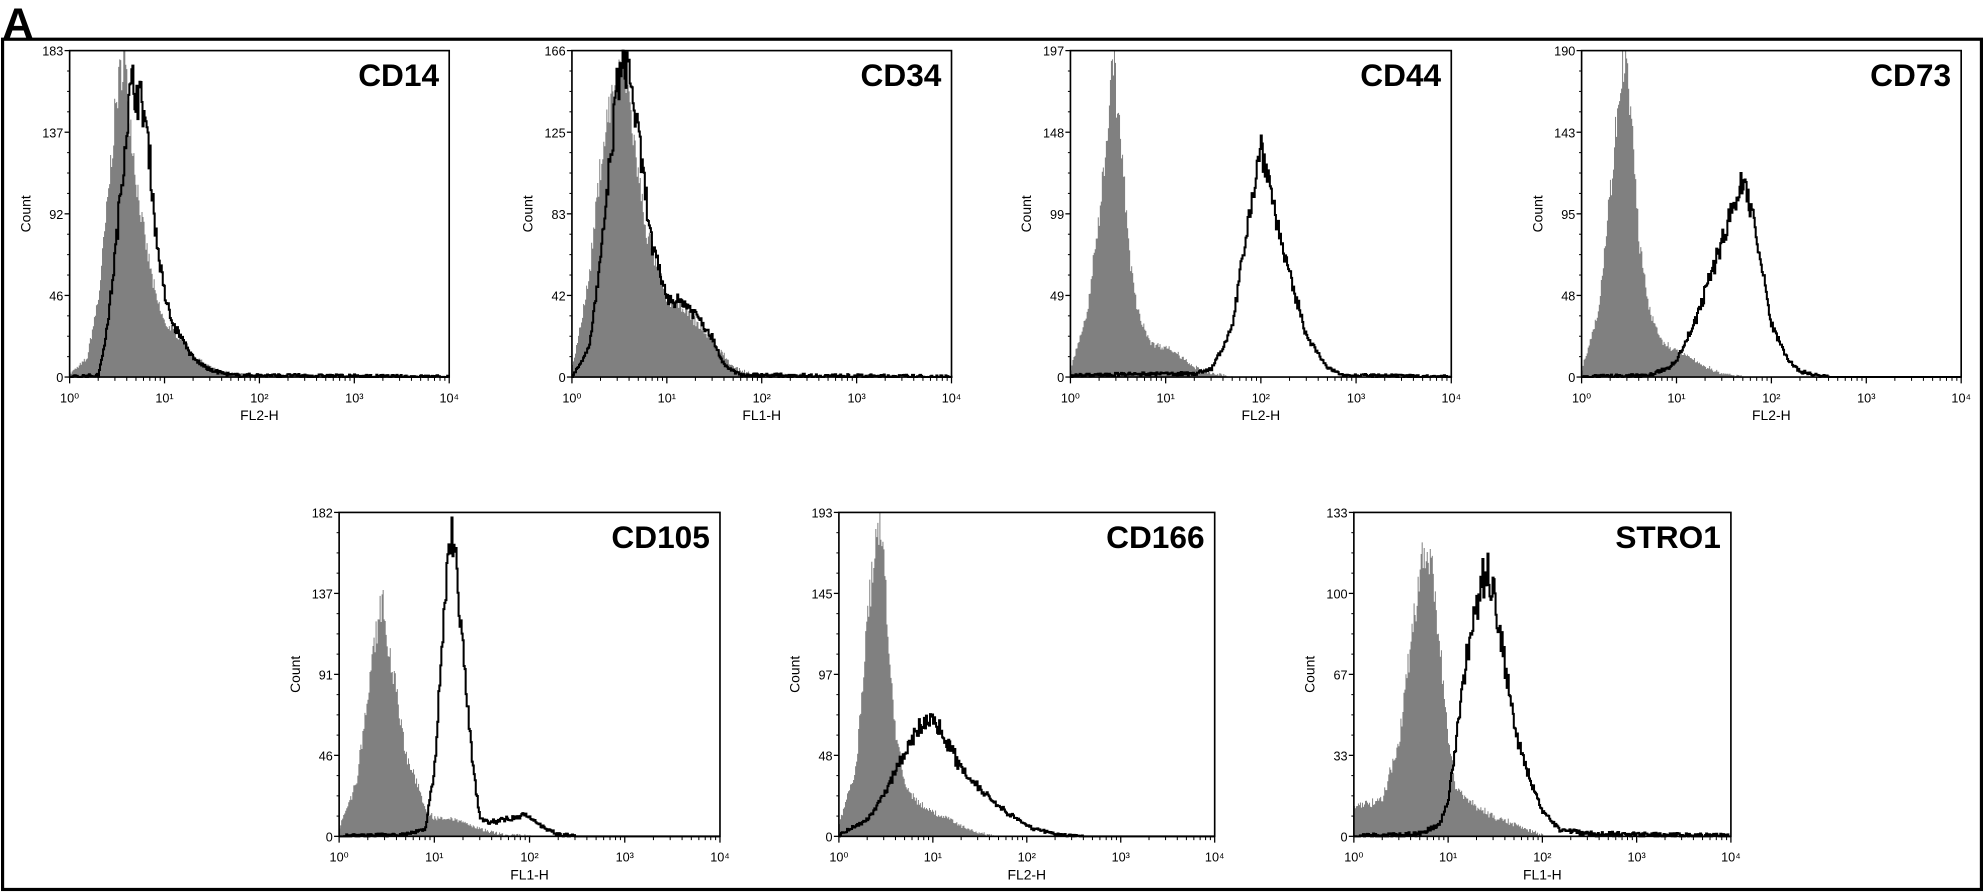 Image resolution: width=1984 pixels, height=892 pixels. Describe the element at coordinates (1667, 537) in the screenshot. I see `marker-title: STRO1` at that location.